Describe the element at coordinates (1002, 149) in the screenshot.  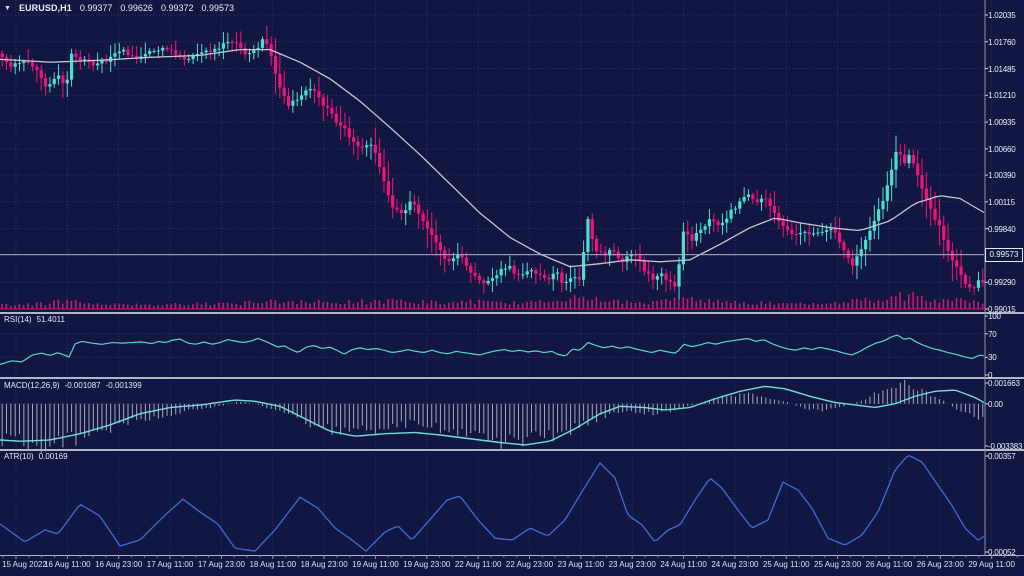
I see `price-axis-label: 1.00660` at that location.